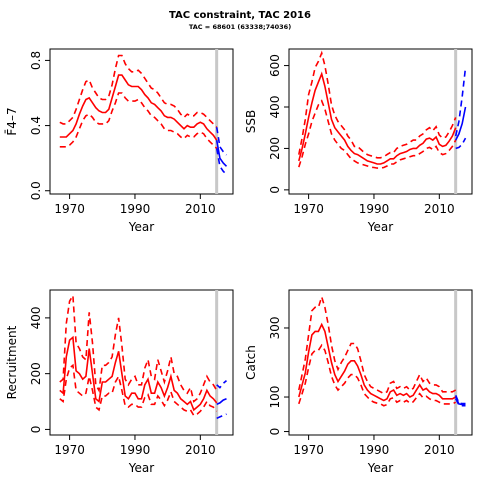  What do you see at coordinates (36, 60) in the screenshot?
I see `panel-1-y-tick-label: 0.8` at bounding box center [36, 60].